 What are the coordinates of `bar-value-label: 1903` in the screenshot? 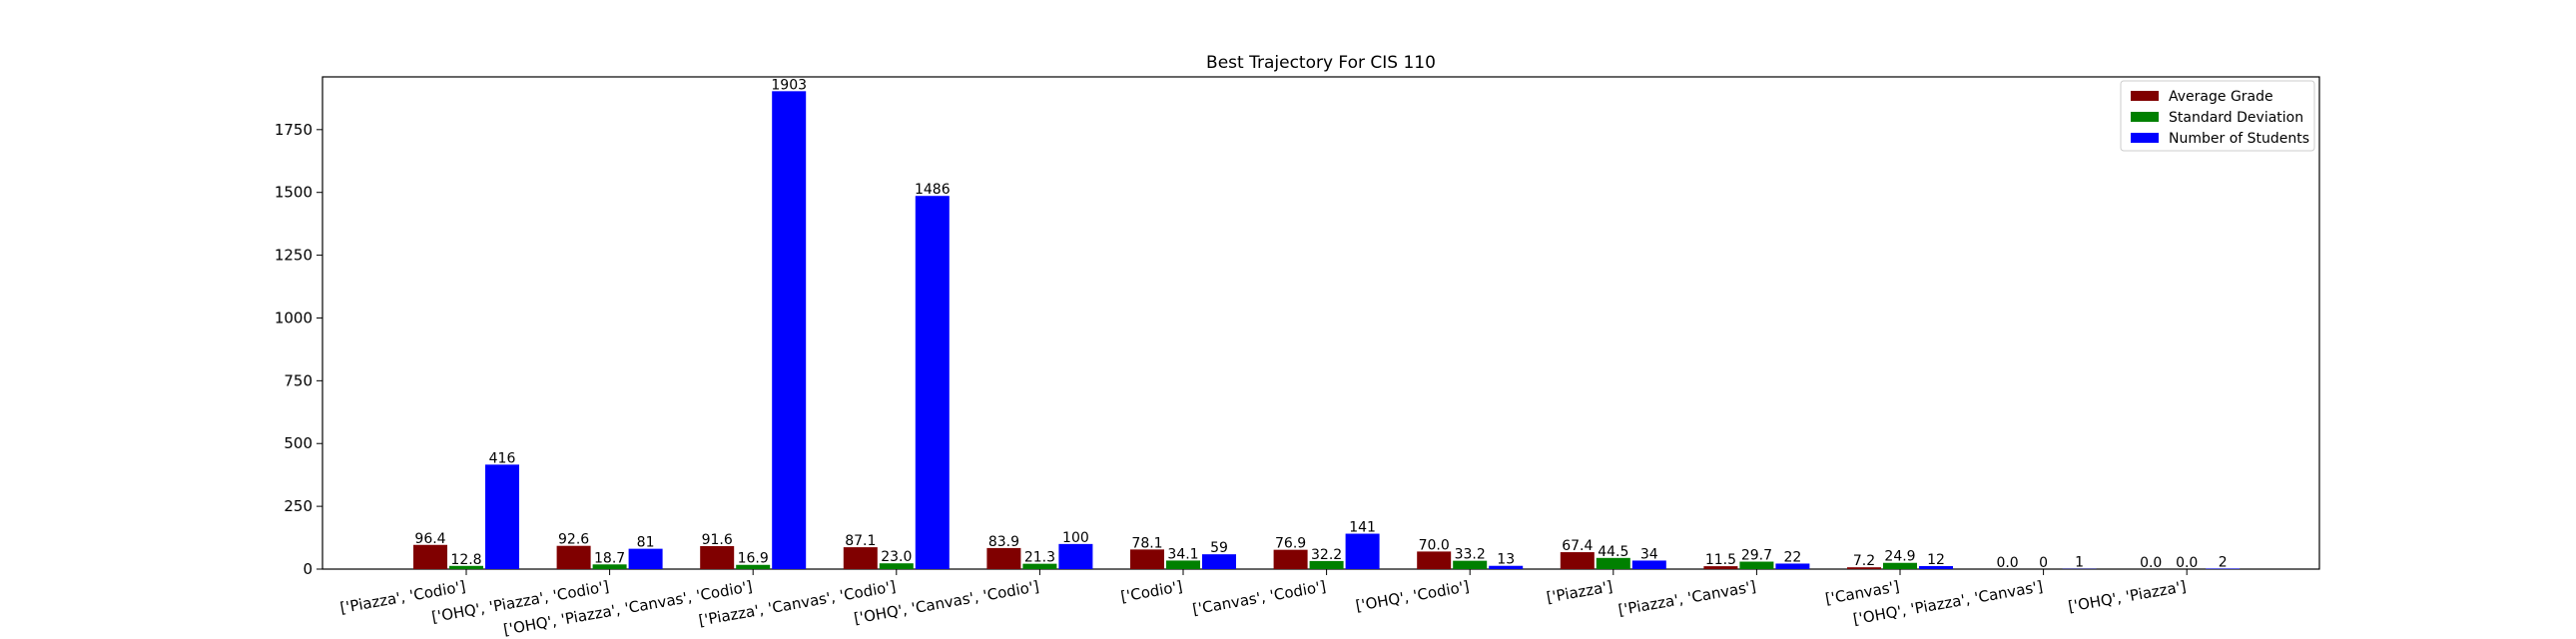 It's located at (789, 85).